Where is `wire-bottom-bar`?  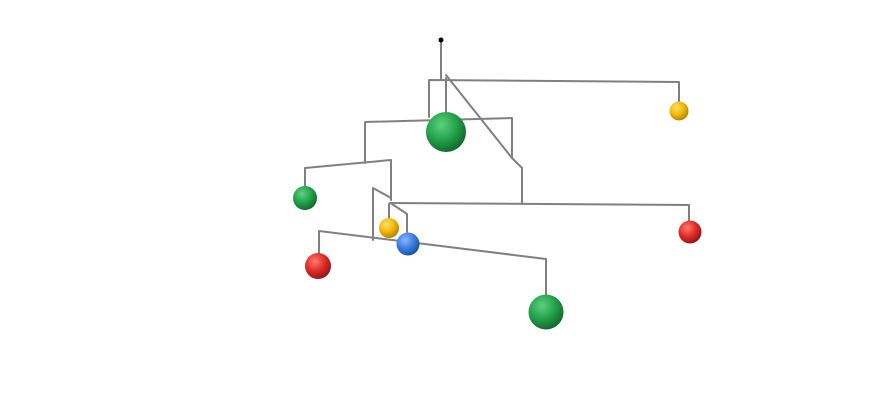
wire-bottom-bar is located at coordinates (432, 263).